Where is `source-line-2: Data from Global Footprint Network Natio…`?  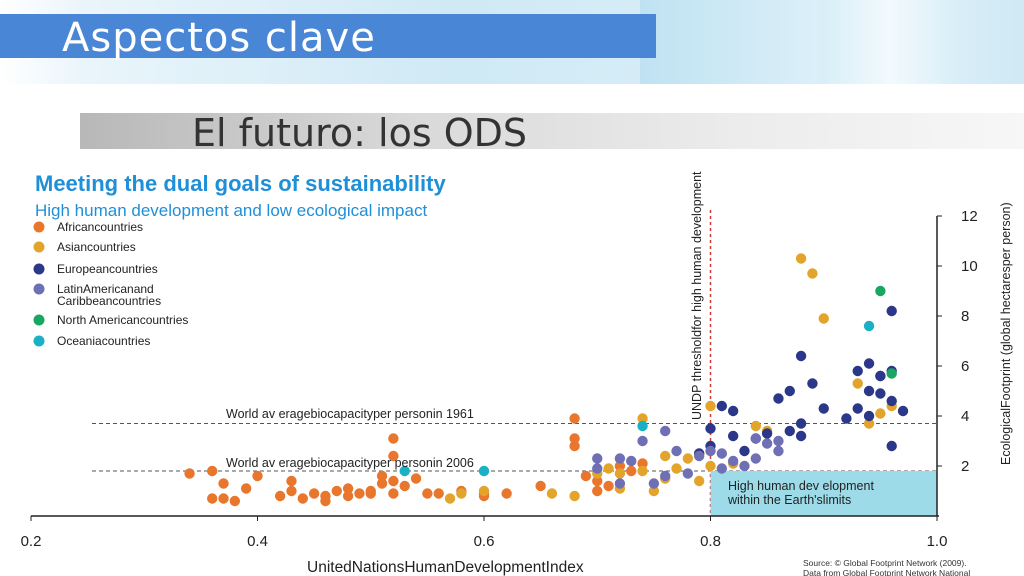 source-line-2: Data from Global Footprint Network Natio… is located at coordinates (886, 572).